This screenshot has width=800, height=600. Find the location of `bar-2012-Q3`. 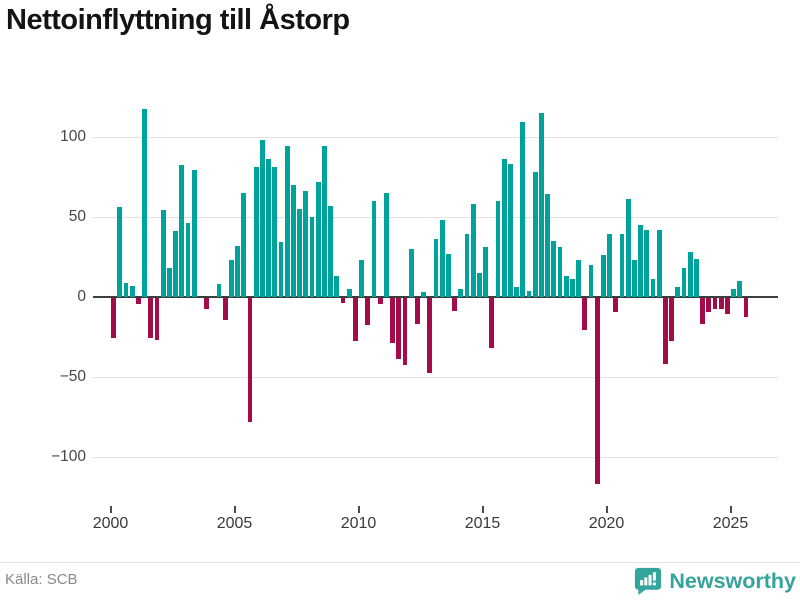

bar-2012-Q3 is located at coordinates (423, 294).